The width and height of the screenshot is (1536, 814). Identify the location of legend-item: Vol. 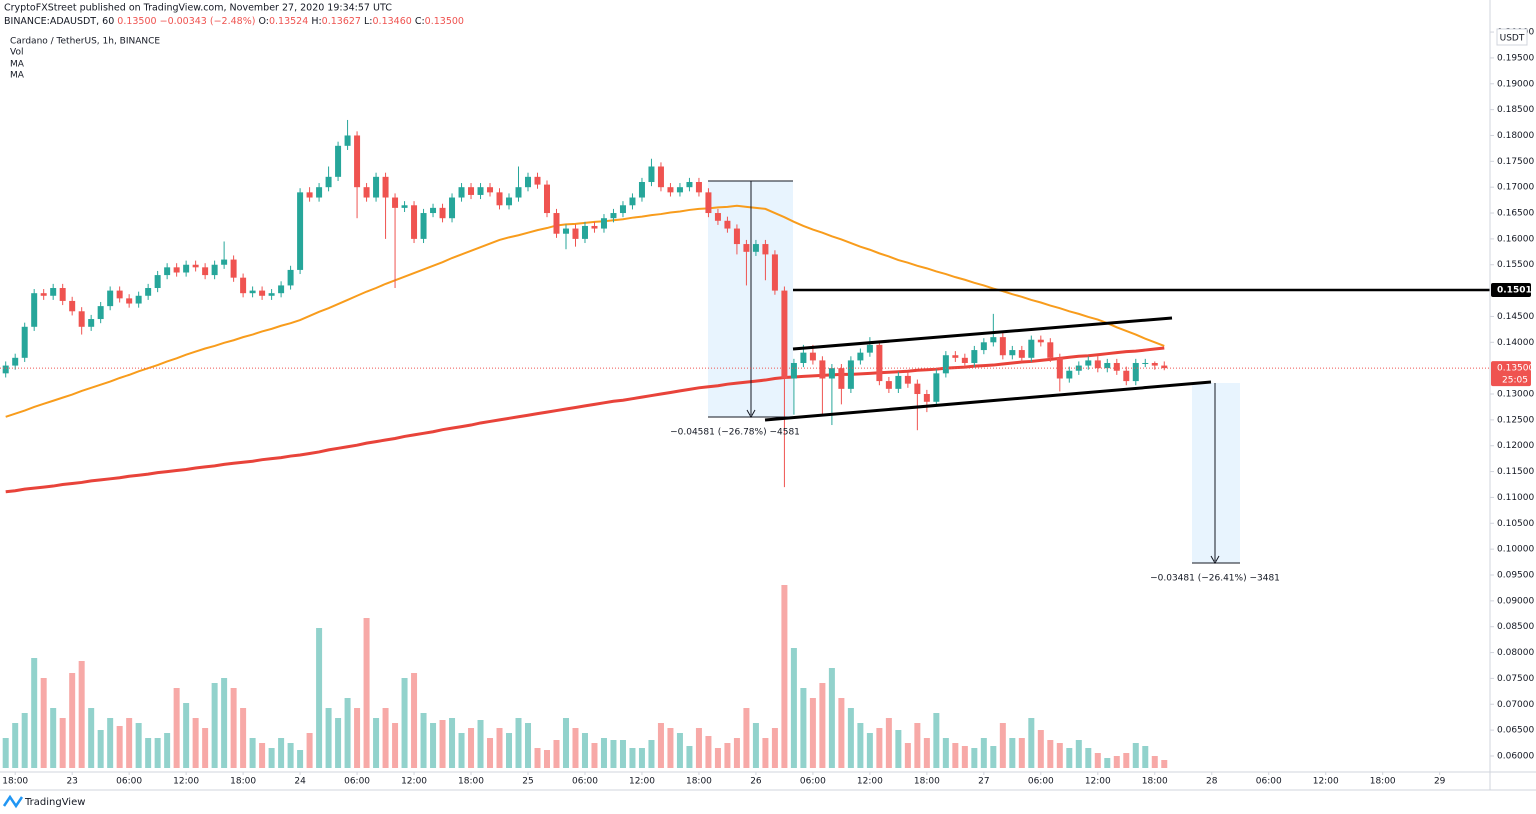
(16, 53).